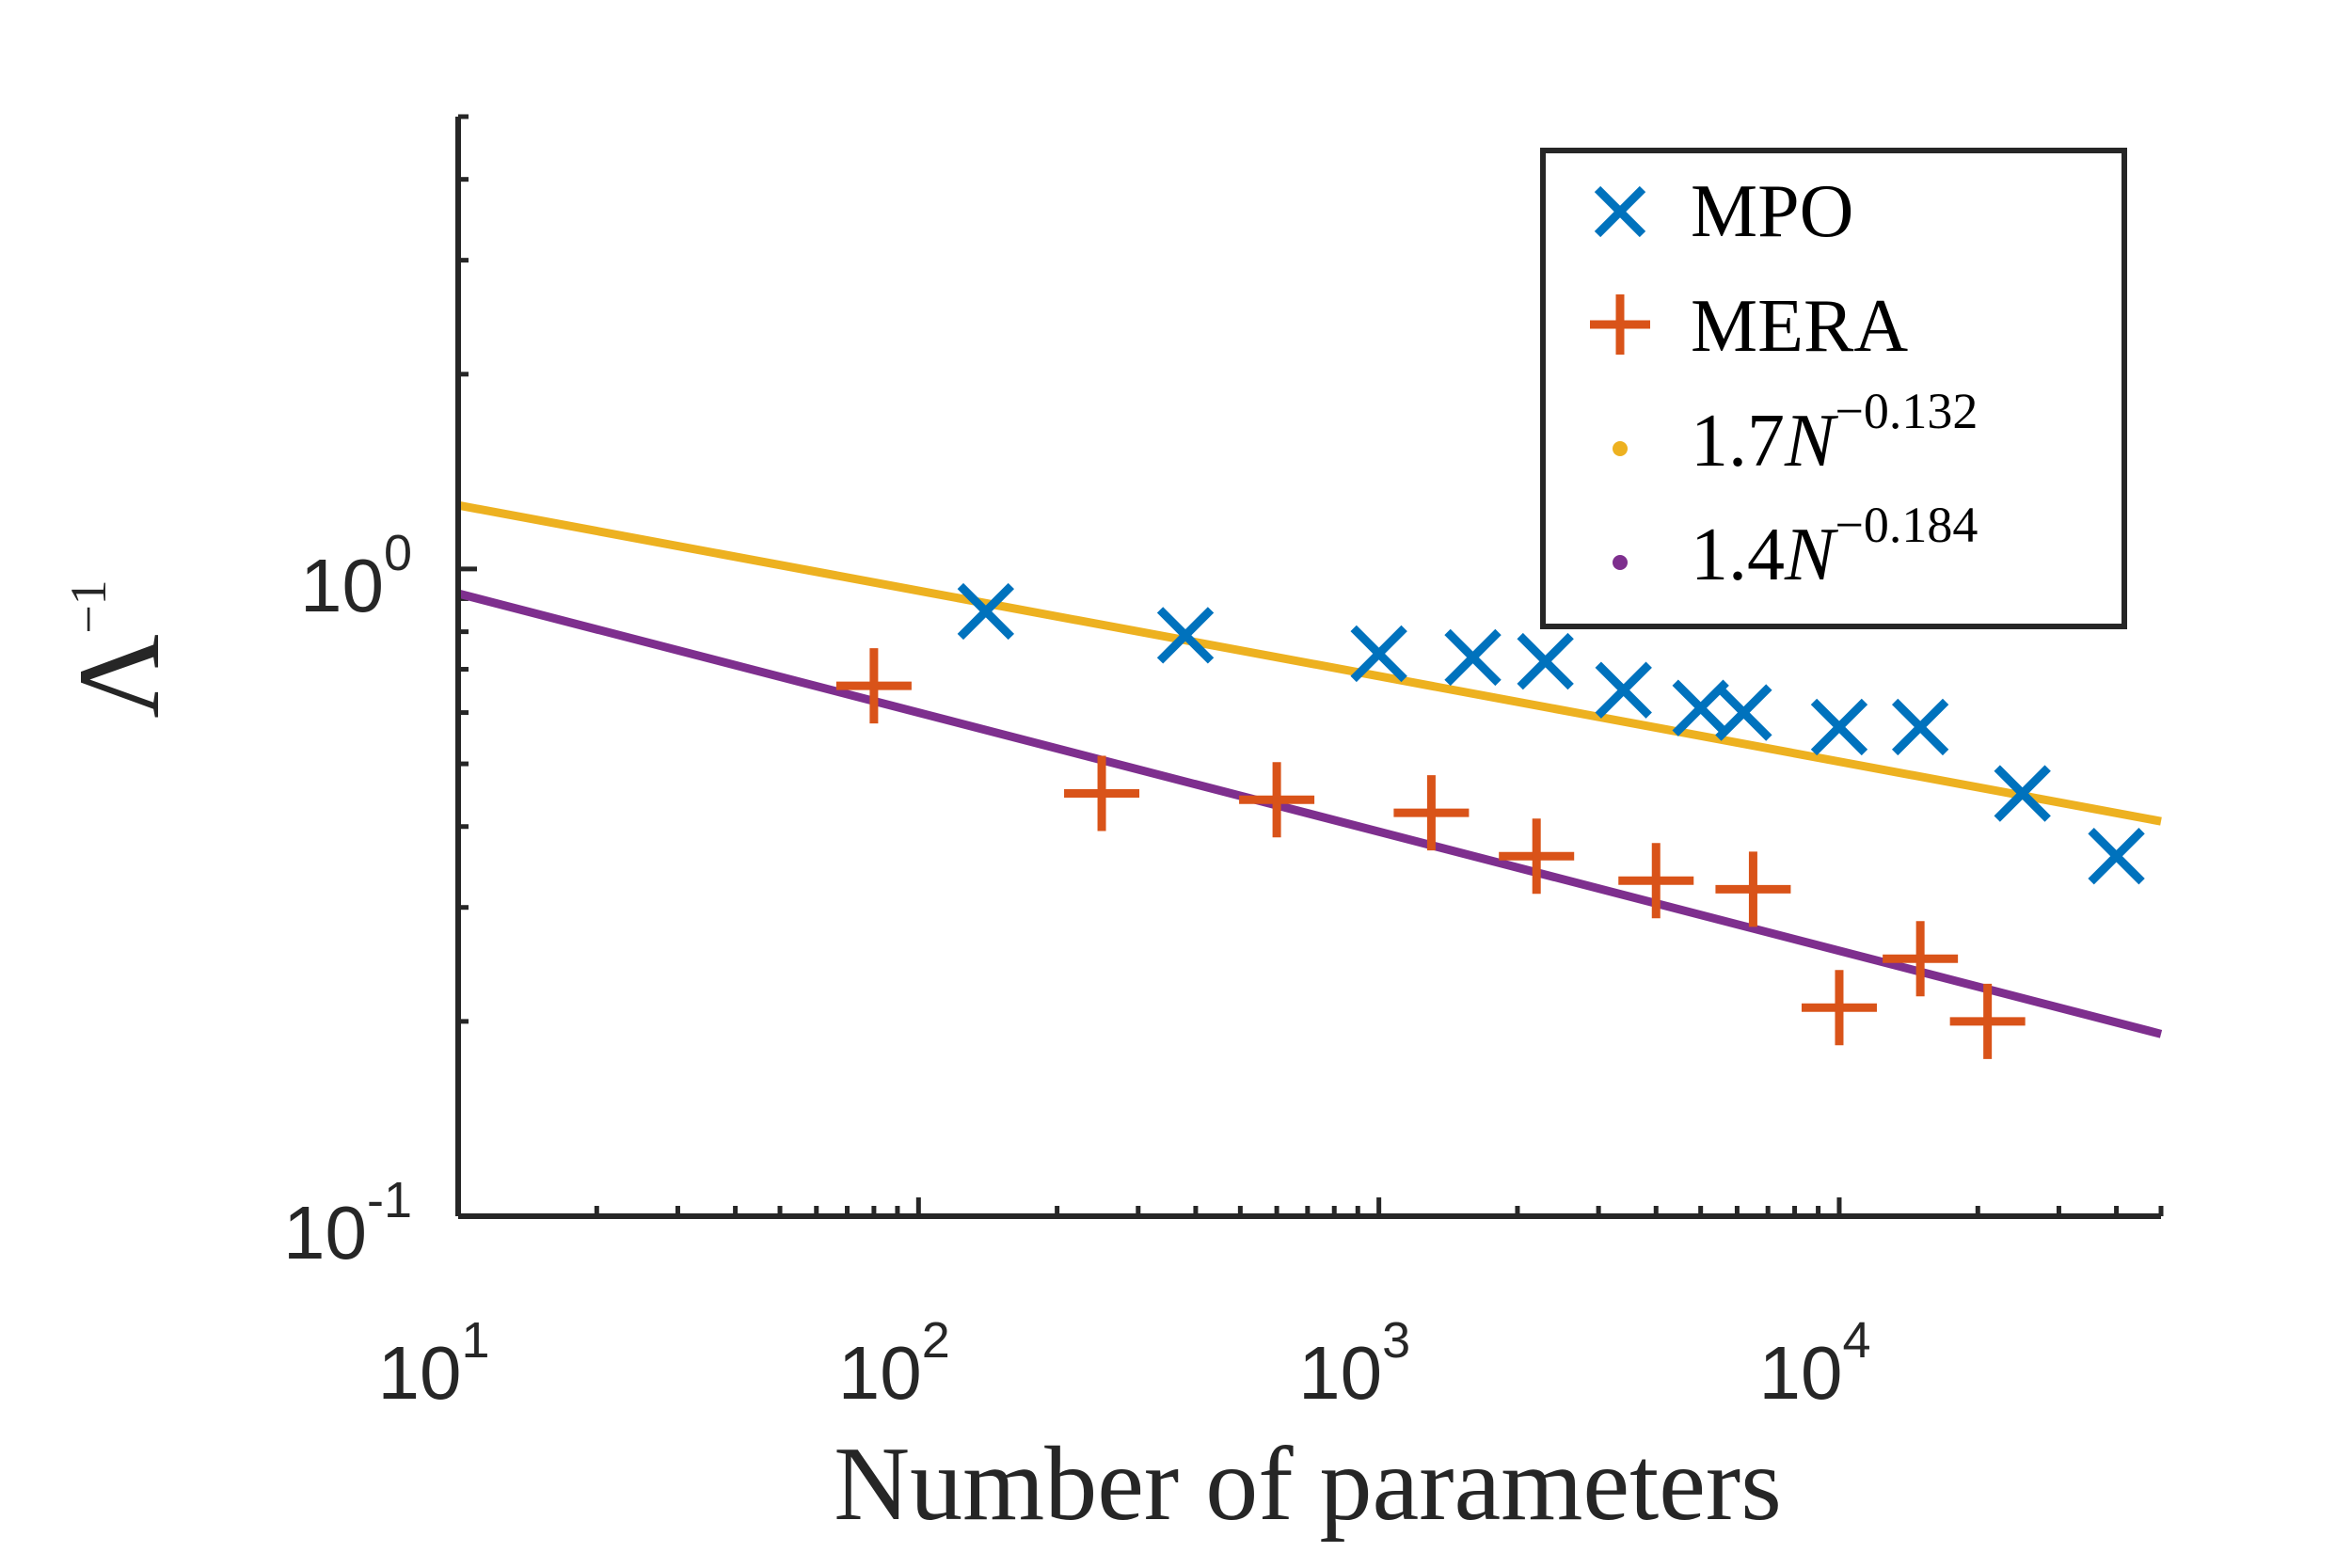 The image size is (2352, 1568). I want to click on legend-marker-x, so click(1620, 211).